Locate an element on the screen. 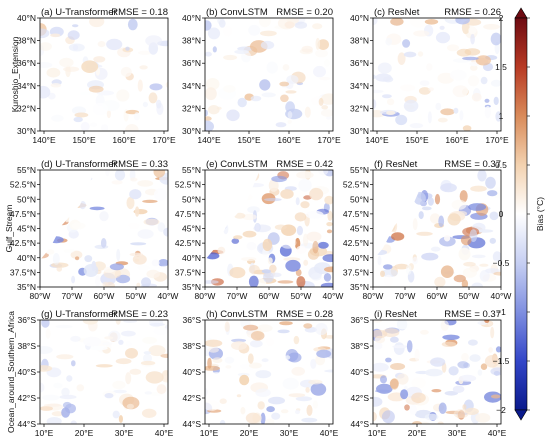  x-tick-label: 20°E is located at coordinates (84, 433).